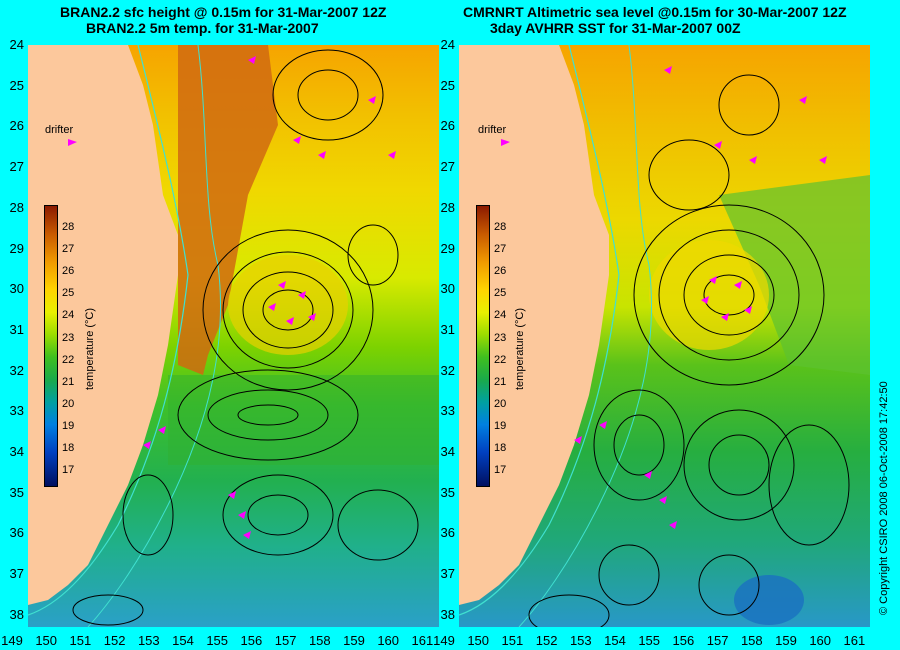  What do you see at coordinates (483, 346) in the screenshot?
I see `right-colorbar` at bounding box center [483, 346].